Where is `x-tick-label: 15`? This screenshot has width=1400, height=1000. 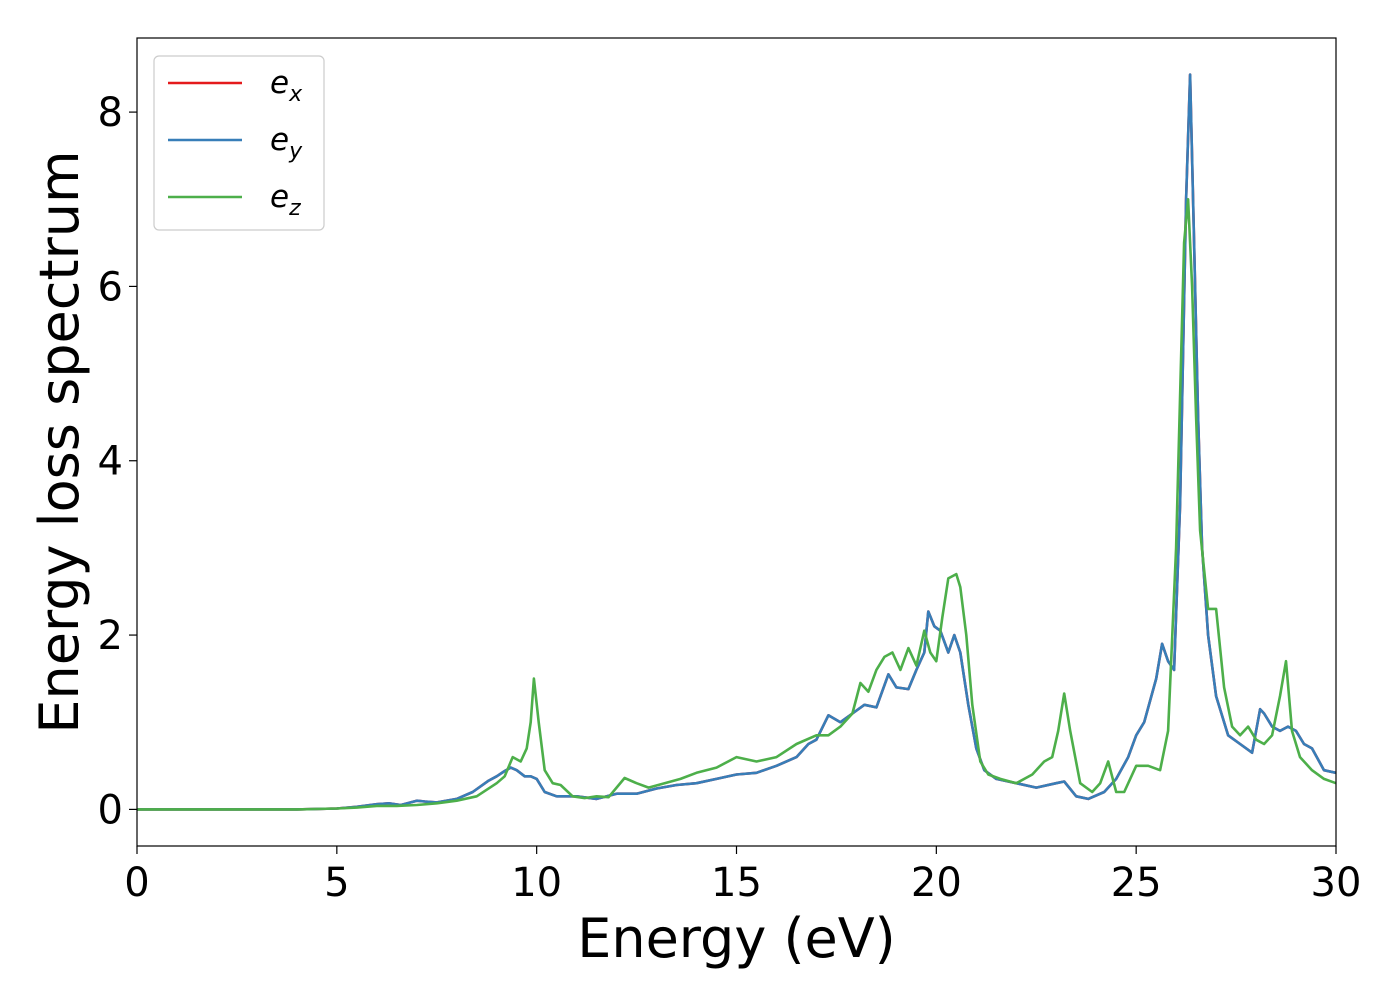 x-tick-label: 15 is located at coordinates (736, 883).